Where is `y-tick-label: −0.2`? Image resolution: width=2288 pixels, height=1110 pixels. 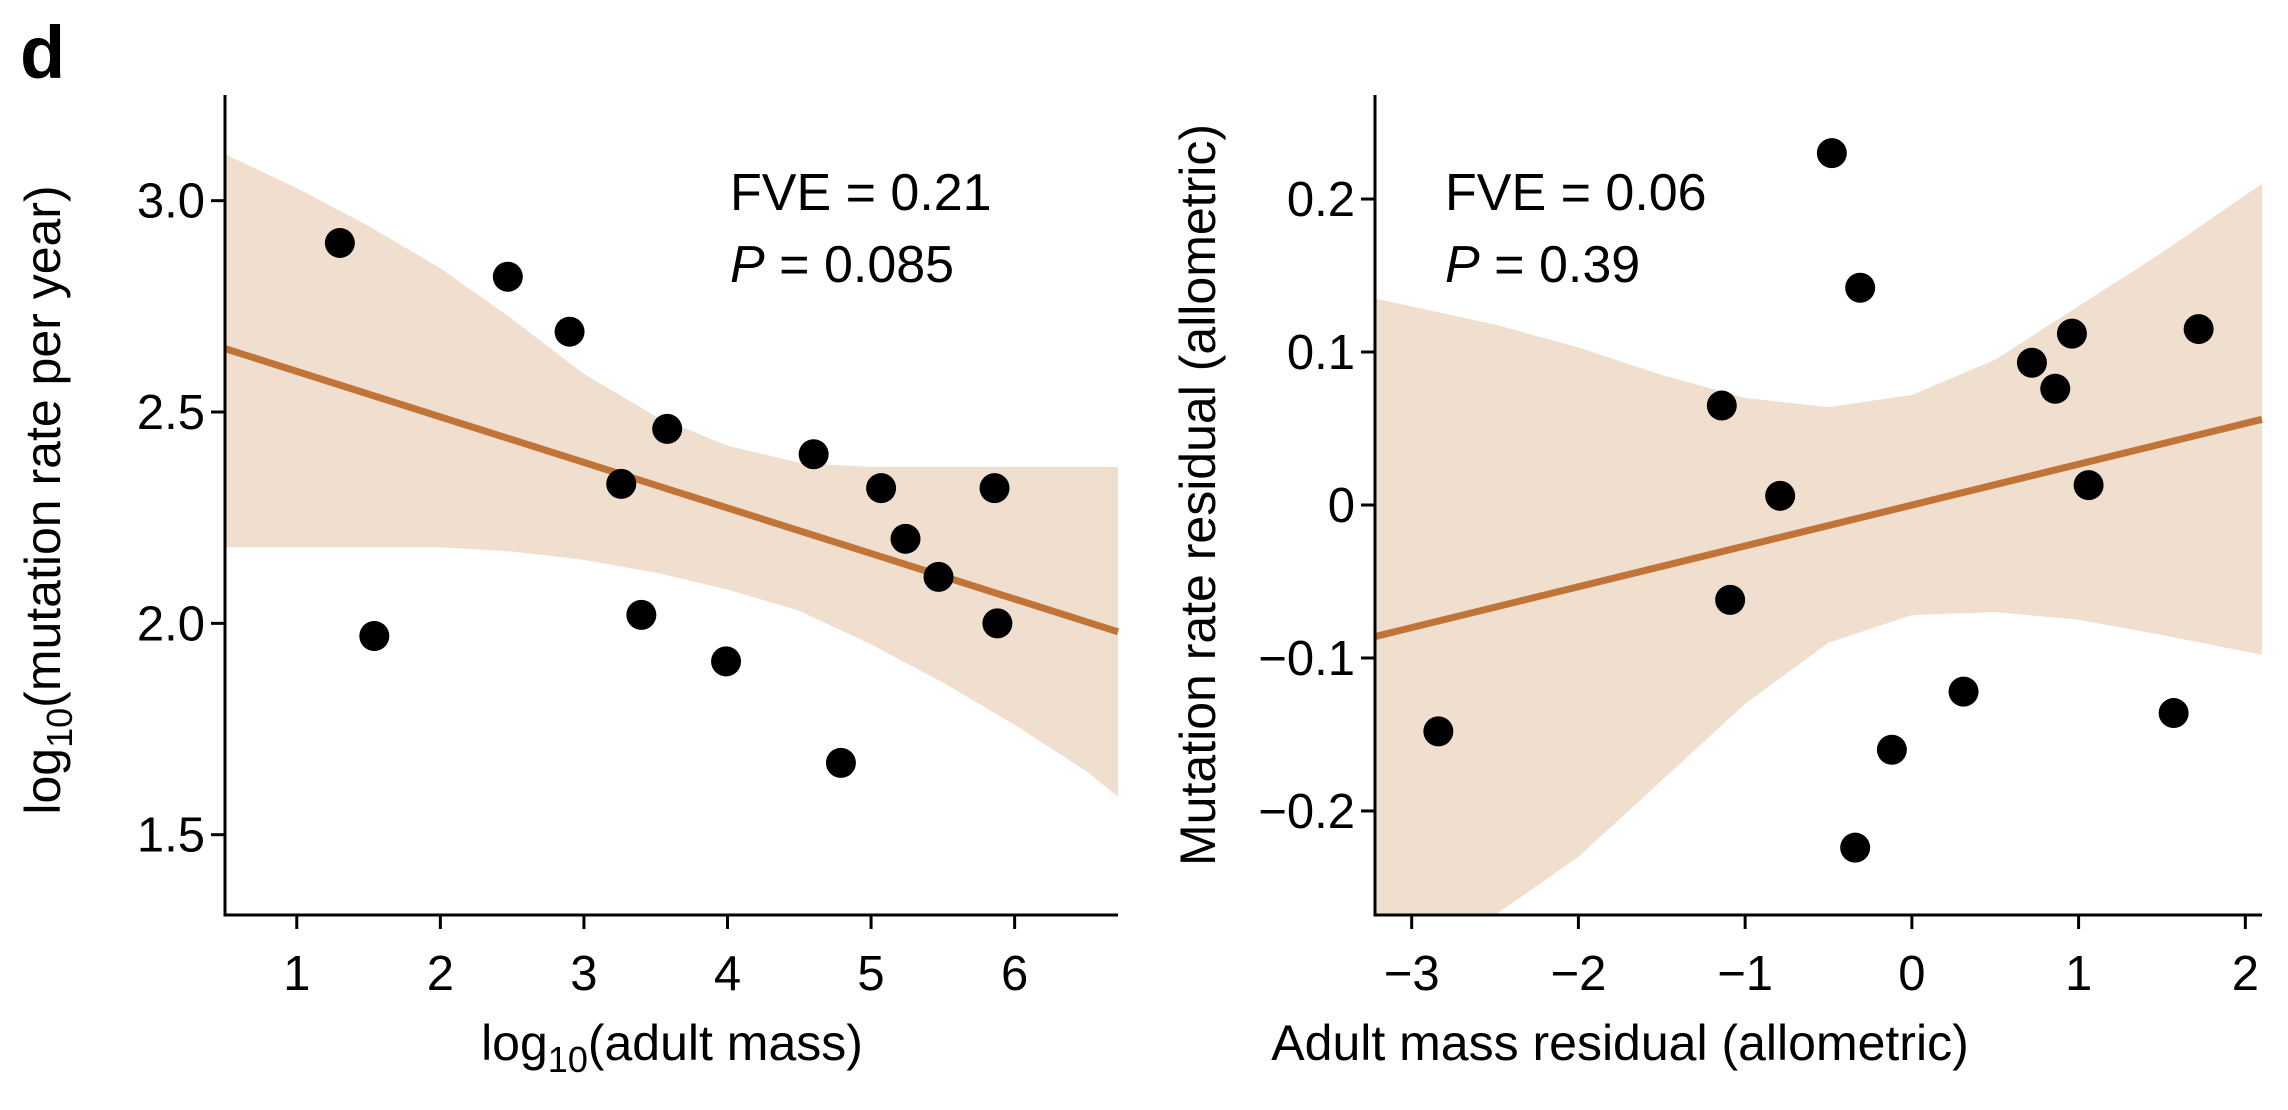
y-tick-label: −0.2 is located at coordinates (1306, 812).